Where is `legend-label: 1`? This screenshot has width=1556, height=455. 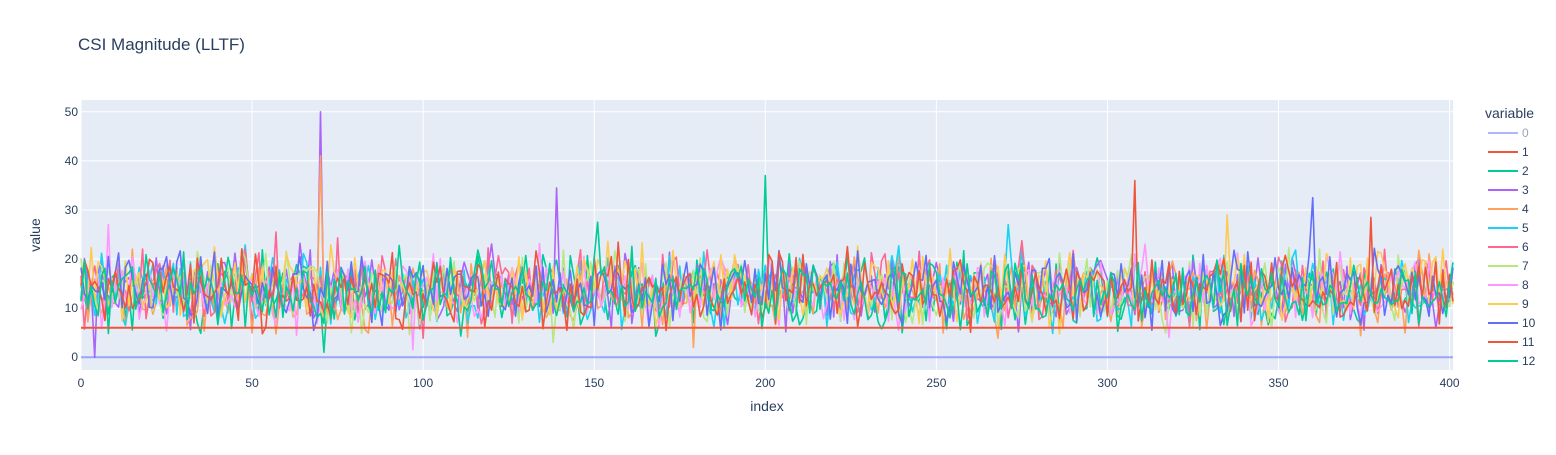
legend-label: 1 is located at coordinates (1525, 152).